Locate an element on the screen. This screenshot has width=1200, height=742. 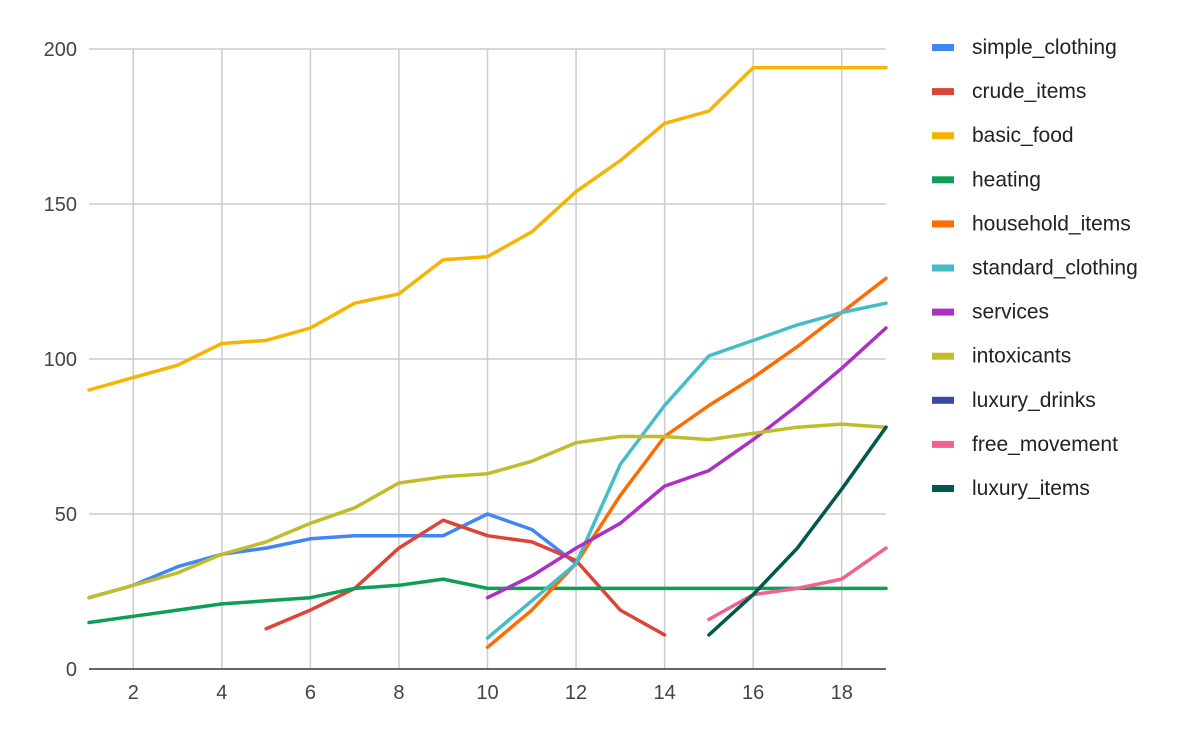
y-tick-label: 200 is located at coordinates (60, 50).